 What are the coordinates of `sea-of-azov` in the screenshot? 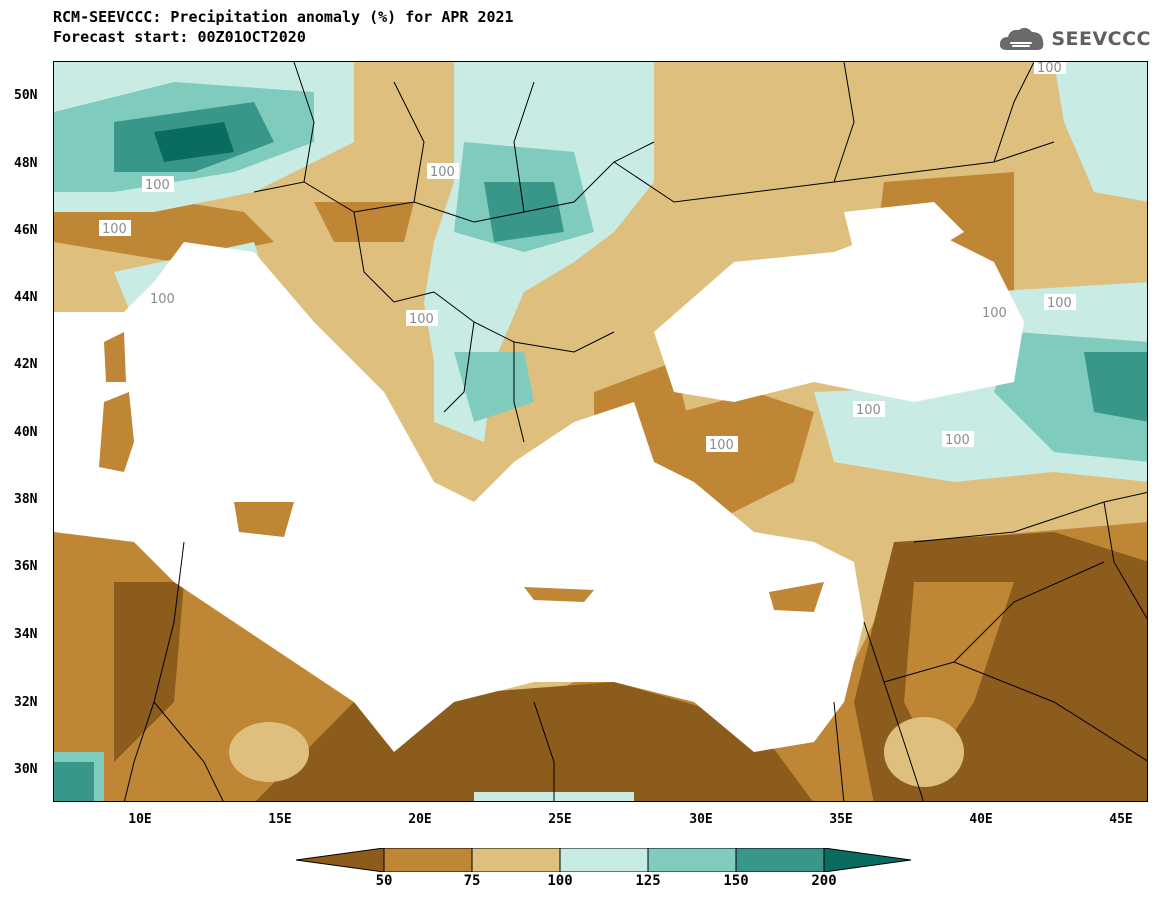 It's located at (904, 232).